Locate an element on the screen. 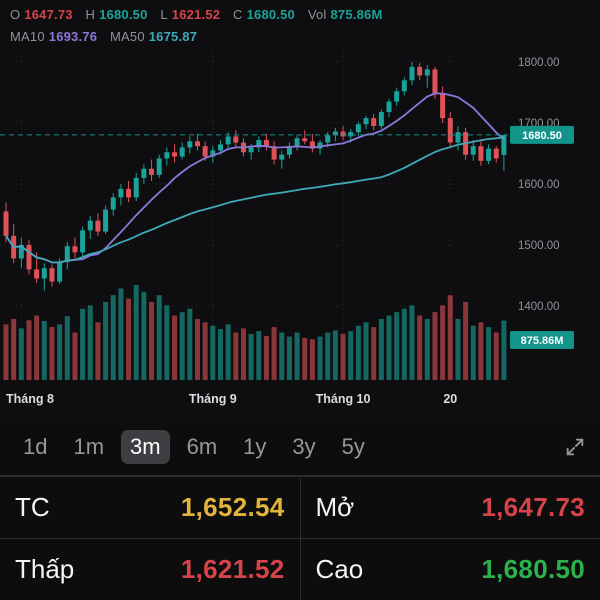 Image resolution: width=600 pixels, height=600 pixels. volume-legend: Vol 875.86M is located at coordinates (345, 14).